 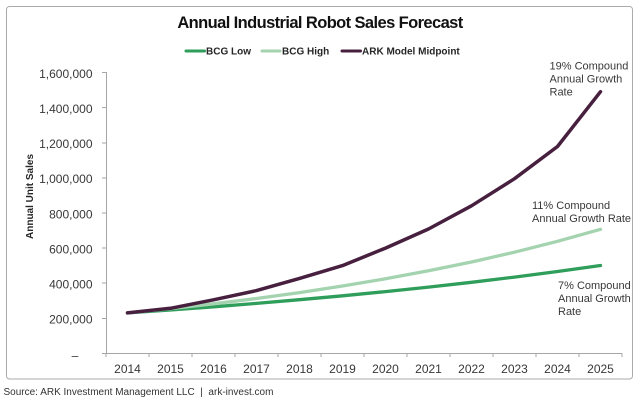 What do you see at coordinates (514, 369) in the screenshot?
I see `svg-text: 2023` at bounding box center [514, 369].